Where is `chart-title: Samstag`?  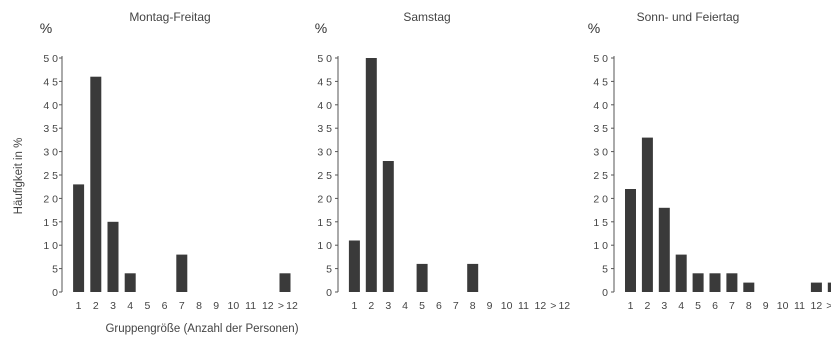
chart-title: Samstag is located at coordinates (426, 17).